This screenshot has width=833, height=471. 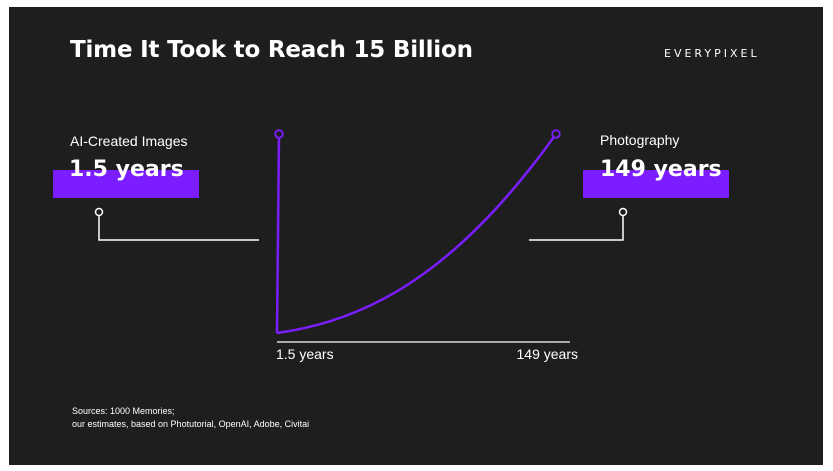 What do you see at coordinates (640, 140) in the screenshot?
I see `photography-label: Photography` at bounding box center [640, 140].